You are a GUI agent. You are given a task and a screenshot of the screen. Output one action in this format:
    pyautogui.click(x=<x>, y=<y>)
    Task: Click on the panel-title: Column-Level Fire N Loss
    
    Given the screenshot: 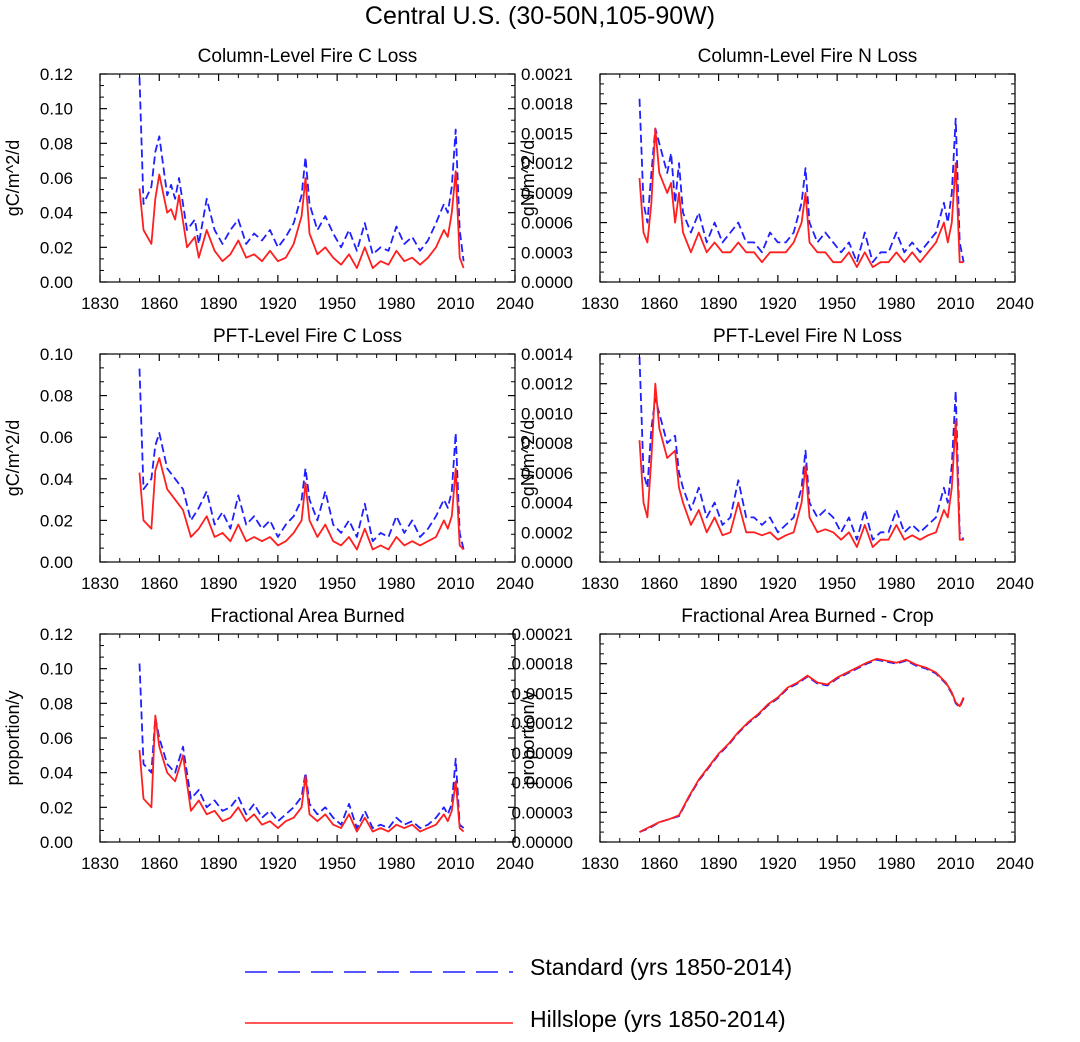 What is the action you would take?
    pyautogui.click(x=808, y=56)
    